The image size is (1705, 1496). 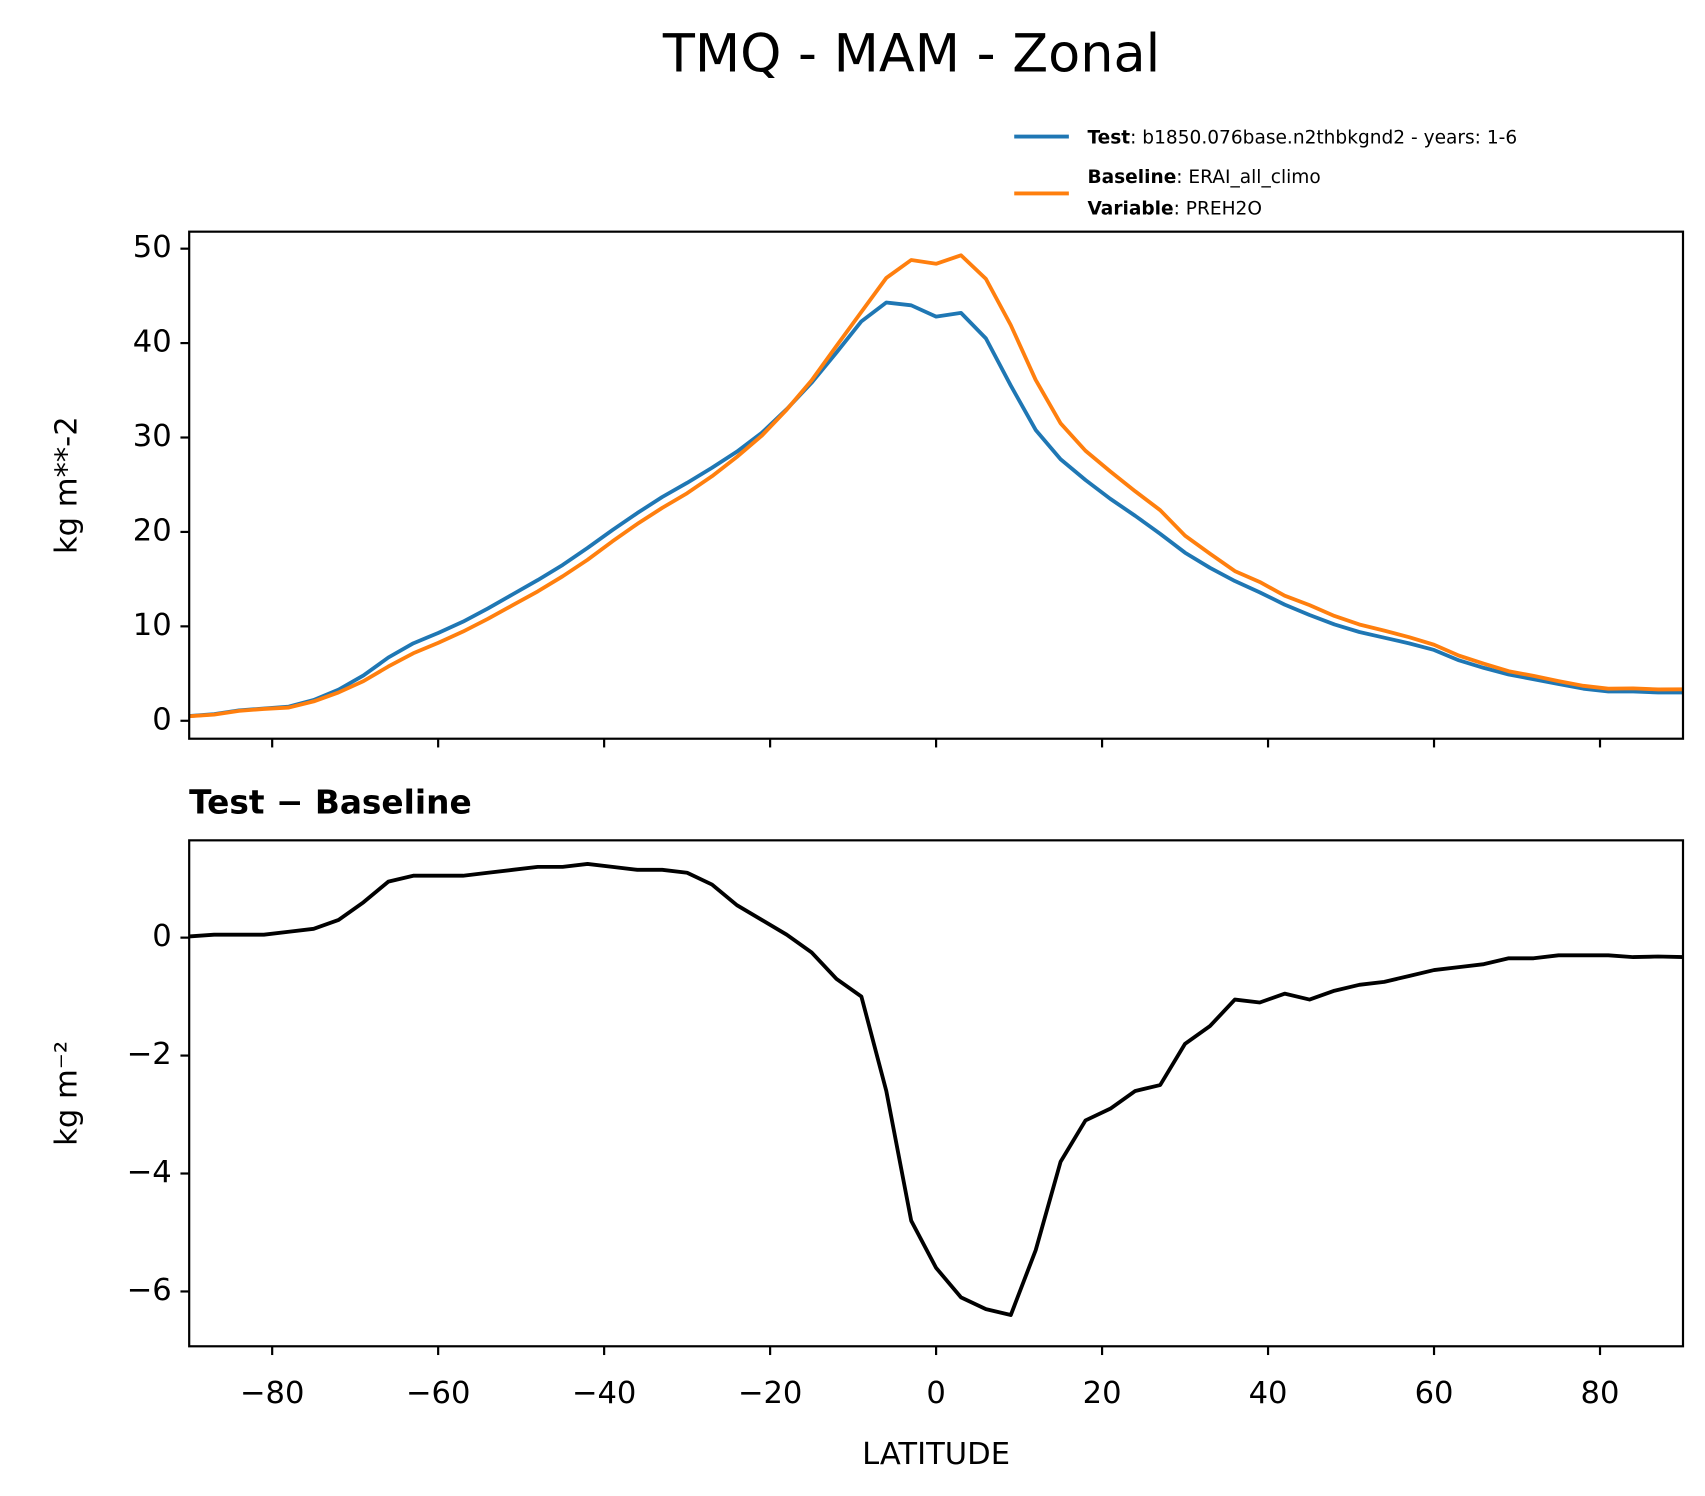 I want to click on y-tick-label: −4, so click(x=149, y=1172).